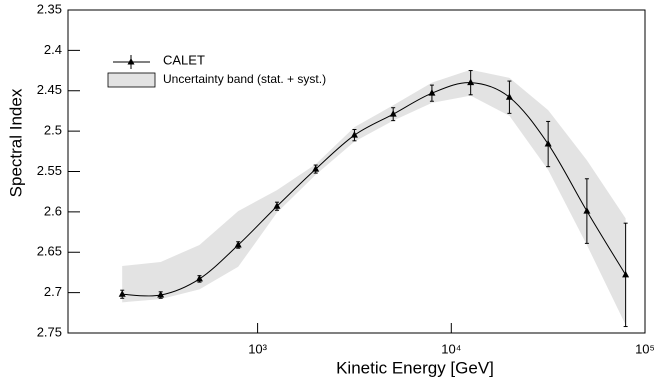 The width and height of the screenshot is (654, 381). I want to click on legend-marker, so click(131, 61).